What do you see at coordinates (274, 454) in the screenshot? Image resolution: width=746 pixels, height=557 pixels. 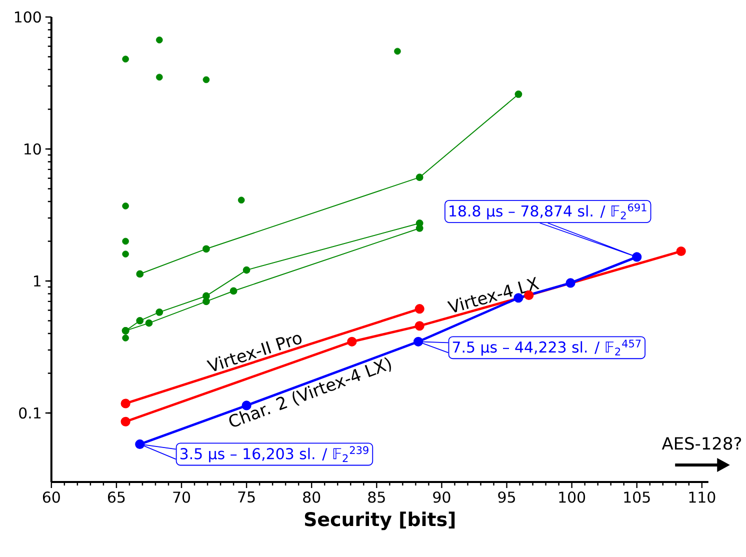 I see `annotation: 3.5 μs – 16,203 sl. / 𝔽$_{2}$239` at bounding box center [274, 454].